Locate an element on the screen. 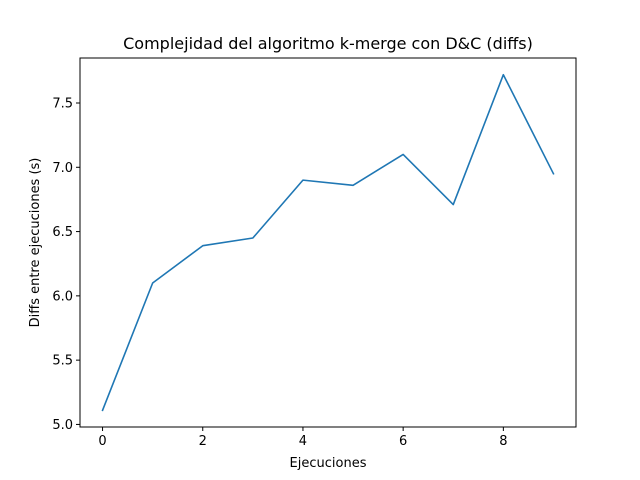  x-tick-label: 4 is located at coordinates (303, 441).